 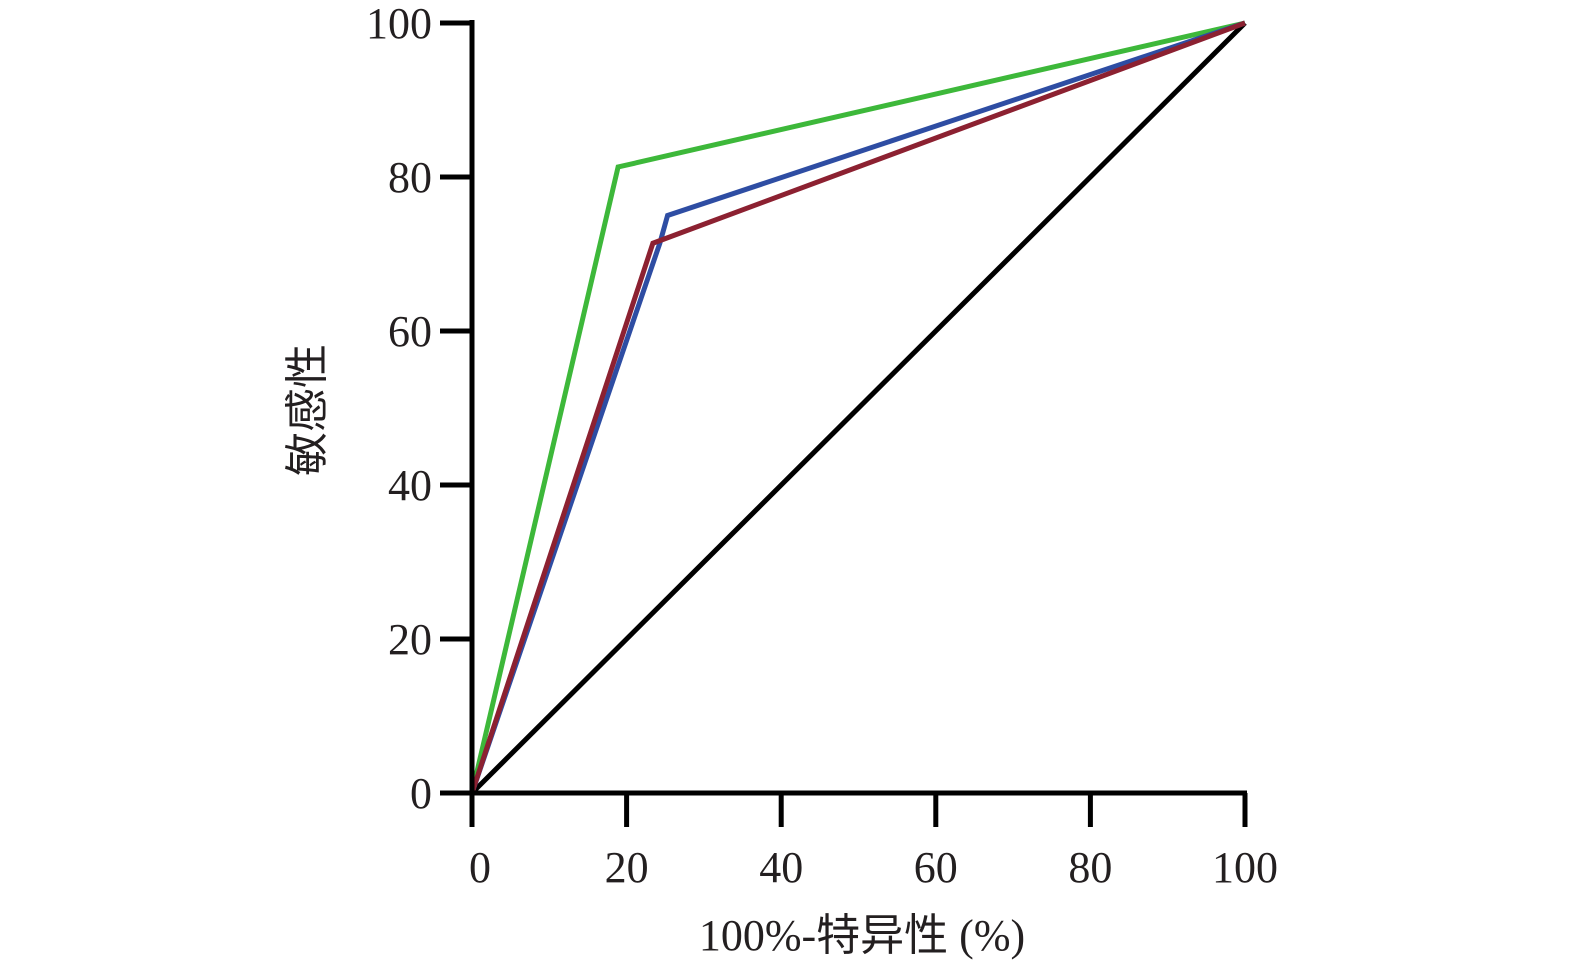 What do you see at coordinates (936, 867) in the screenshot?
I see `x-tick-label: 60` at bounding box center [936, 867].